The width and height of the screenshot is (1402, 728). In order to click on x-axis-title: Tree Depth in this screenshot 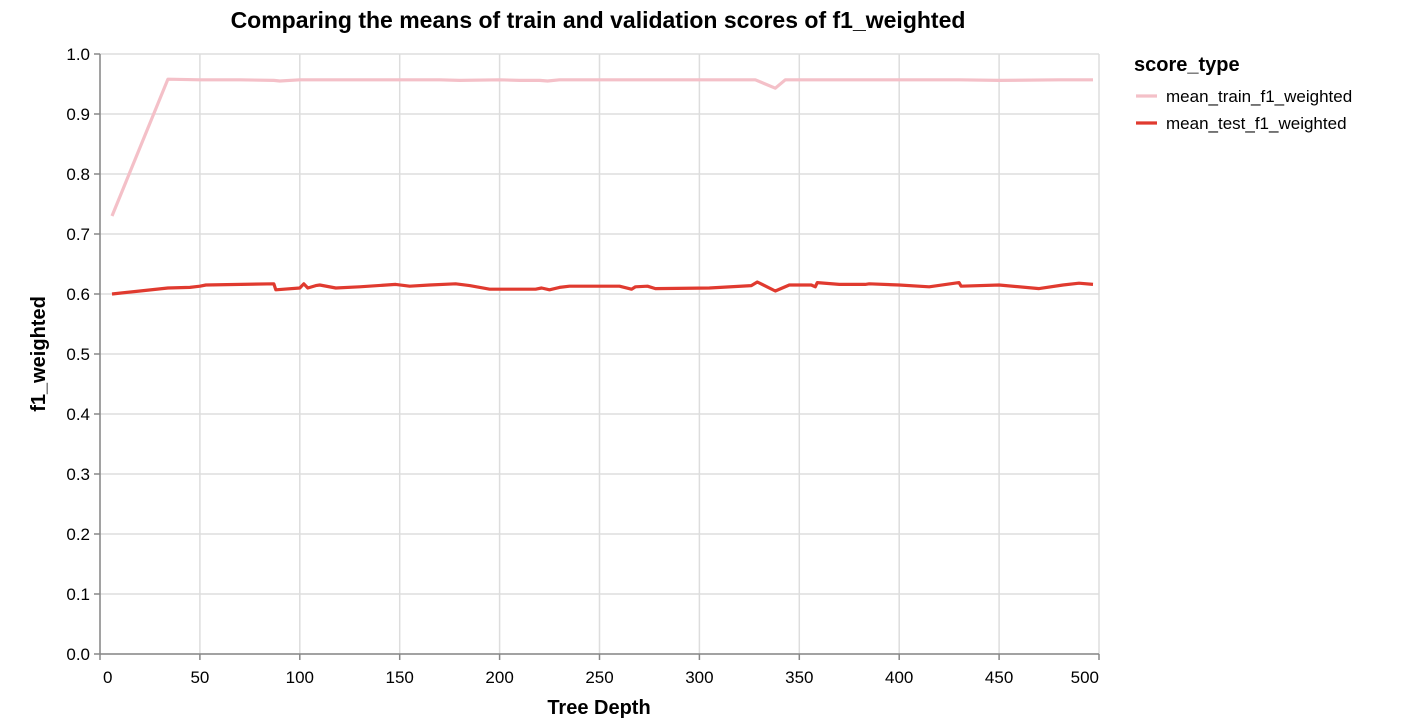, I will do `click(598, 708)`.